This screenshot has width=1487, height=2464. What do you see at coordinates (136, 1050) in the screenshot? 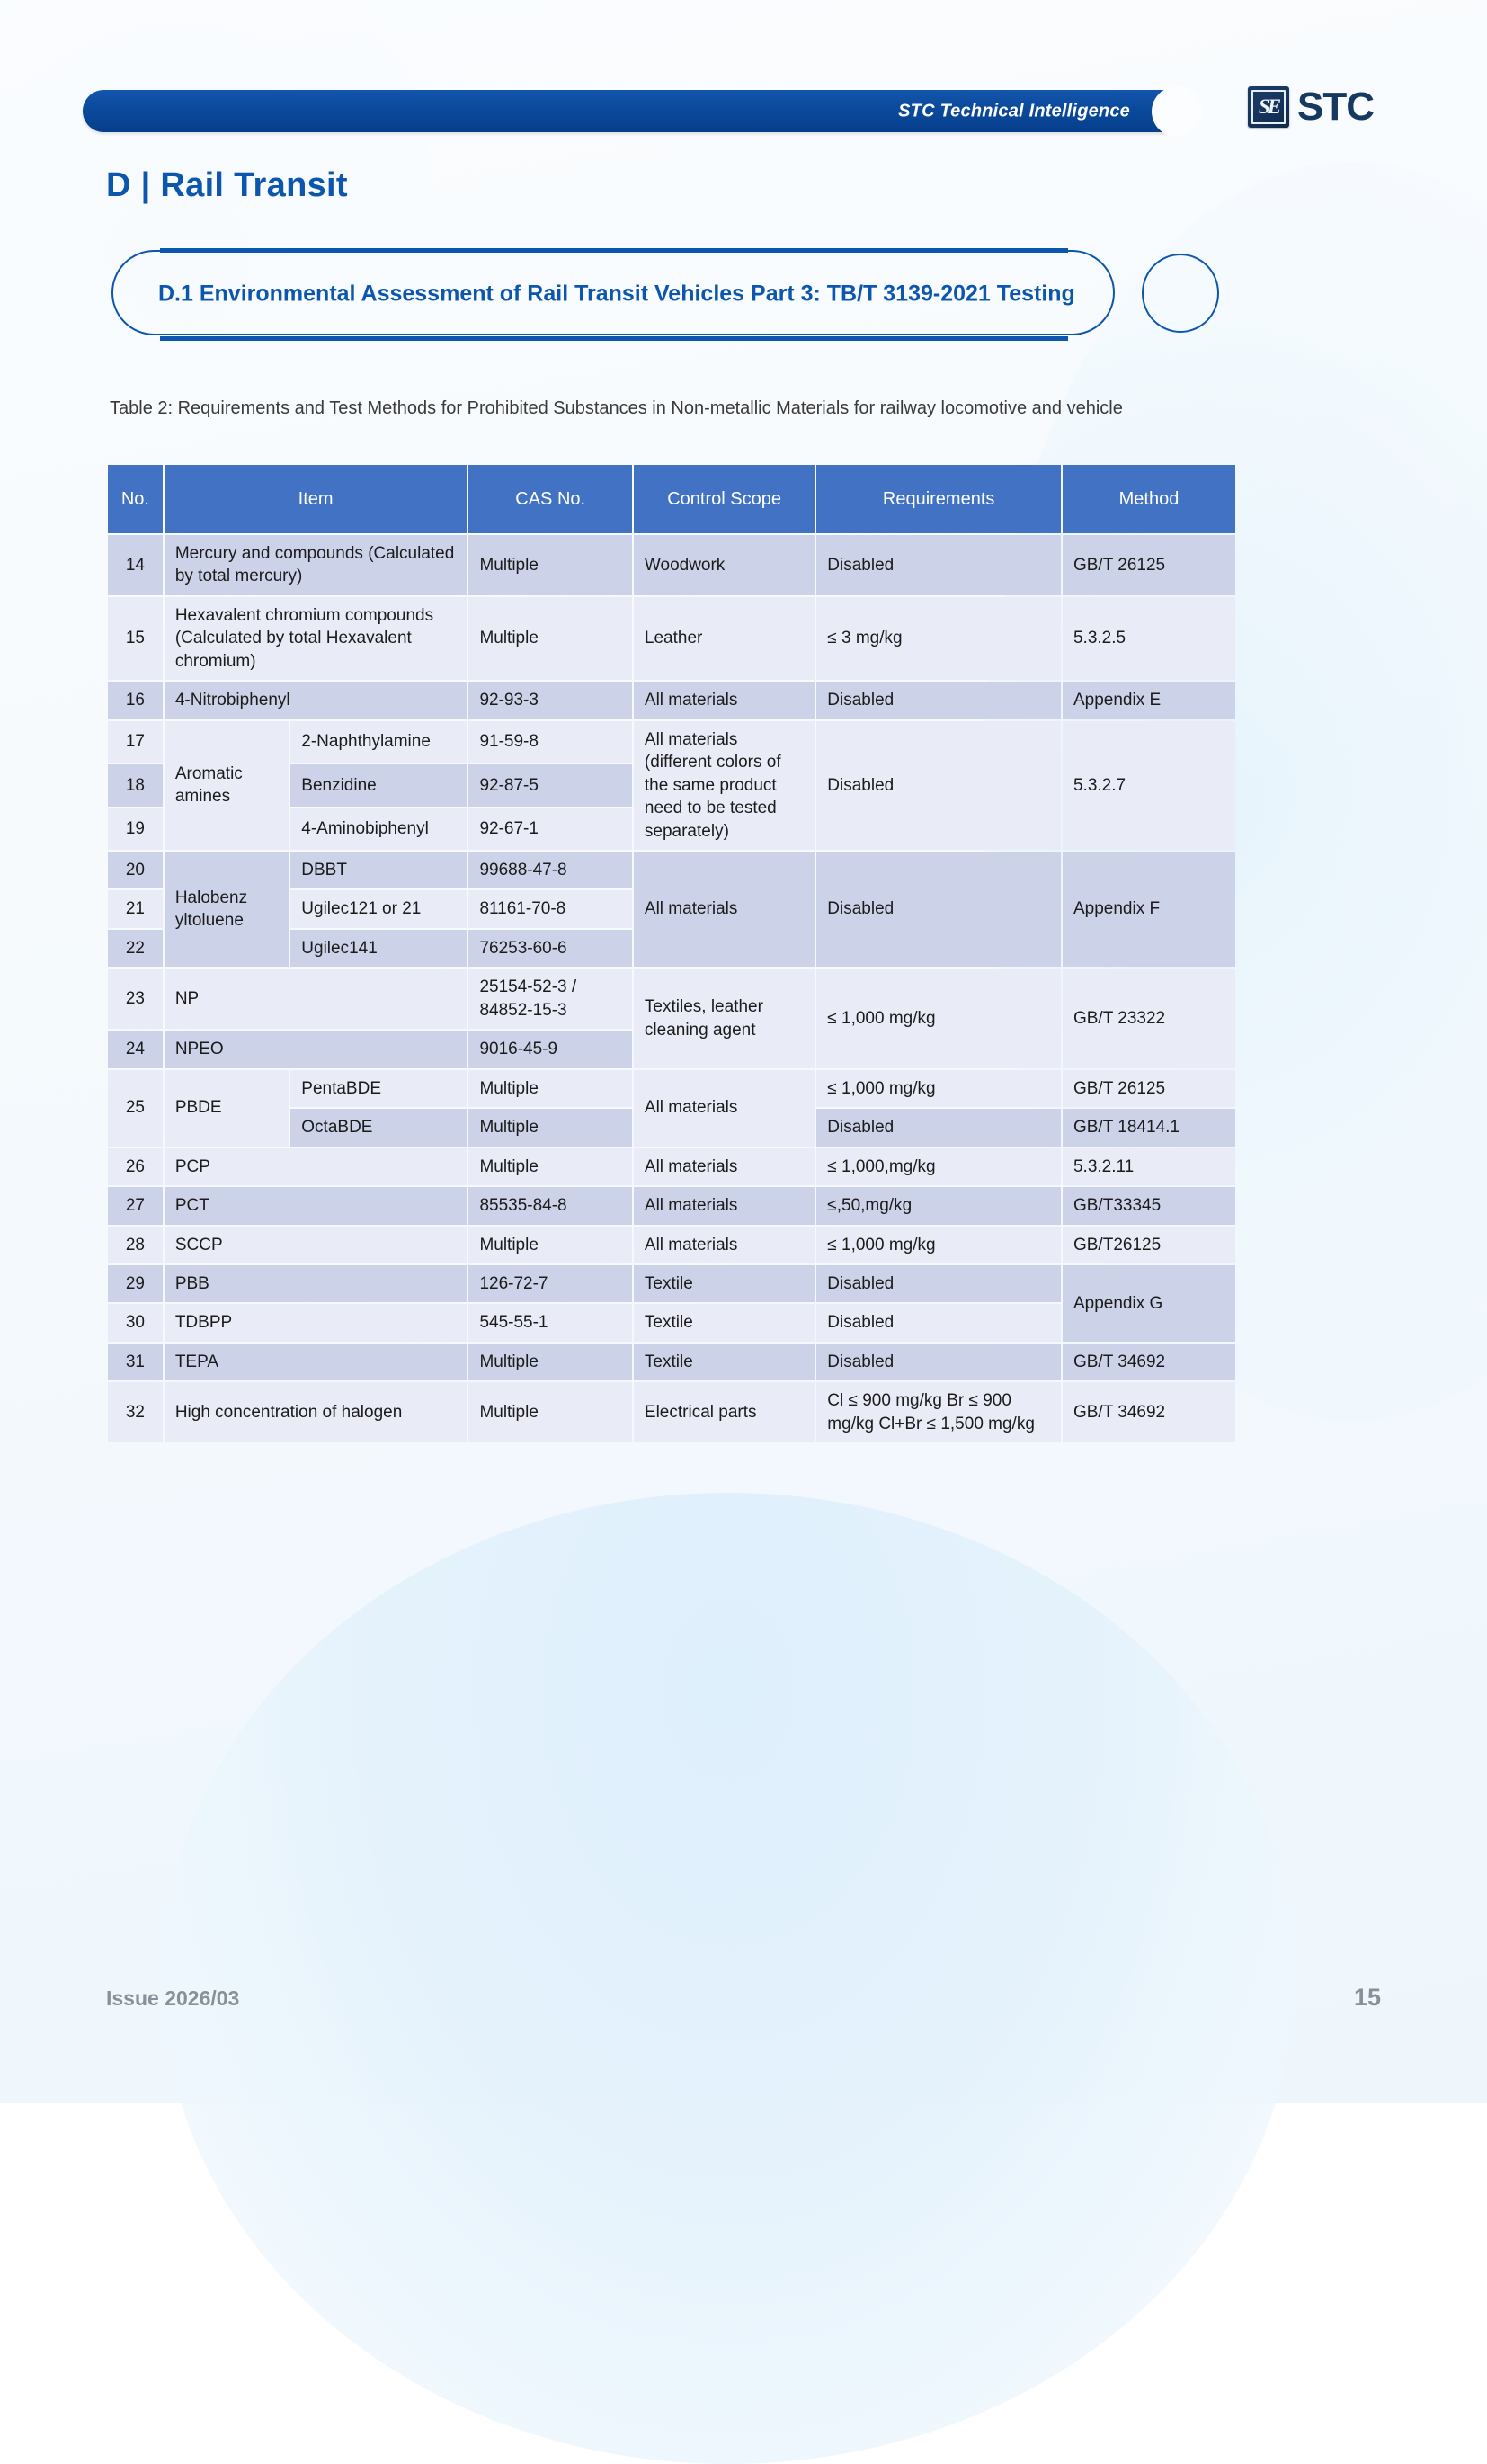
I see `cell-no: 24` at bounding box center [136, 1050].